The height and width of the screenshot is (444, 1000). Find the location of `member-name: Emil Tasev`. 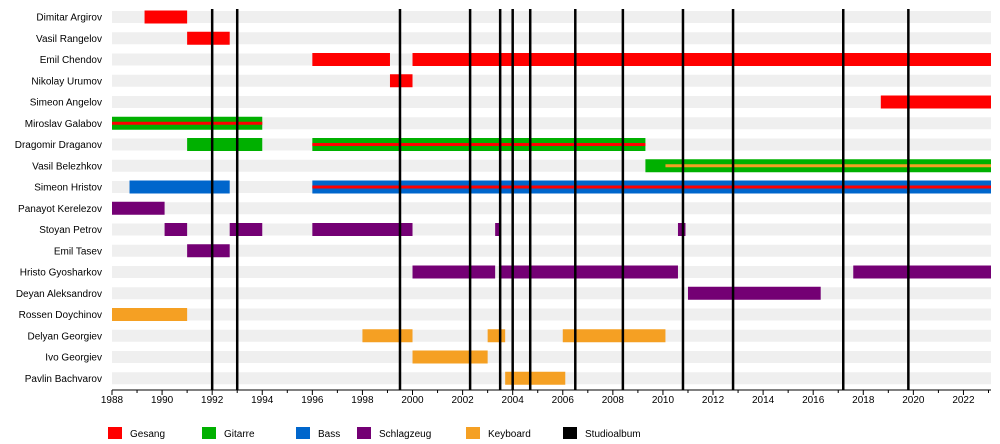

member-name: Emil Tasev is located at coordinates (78, 251).